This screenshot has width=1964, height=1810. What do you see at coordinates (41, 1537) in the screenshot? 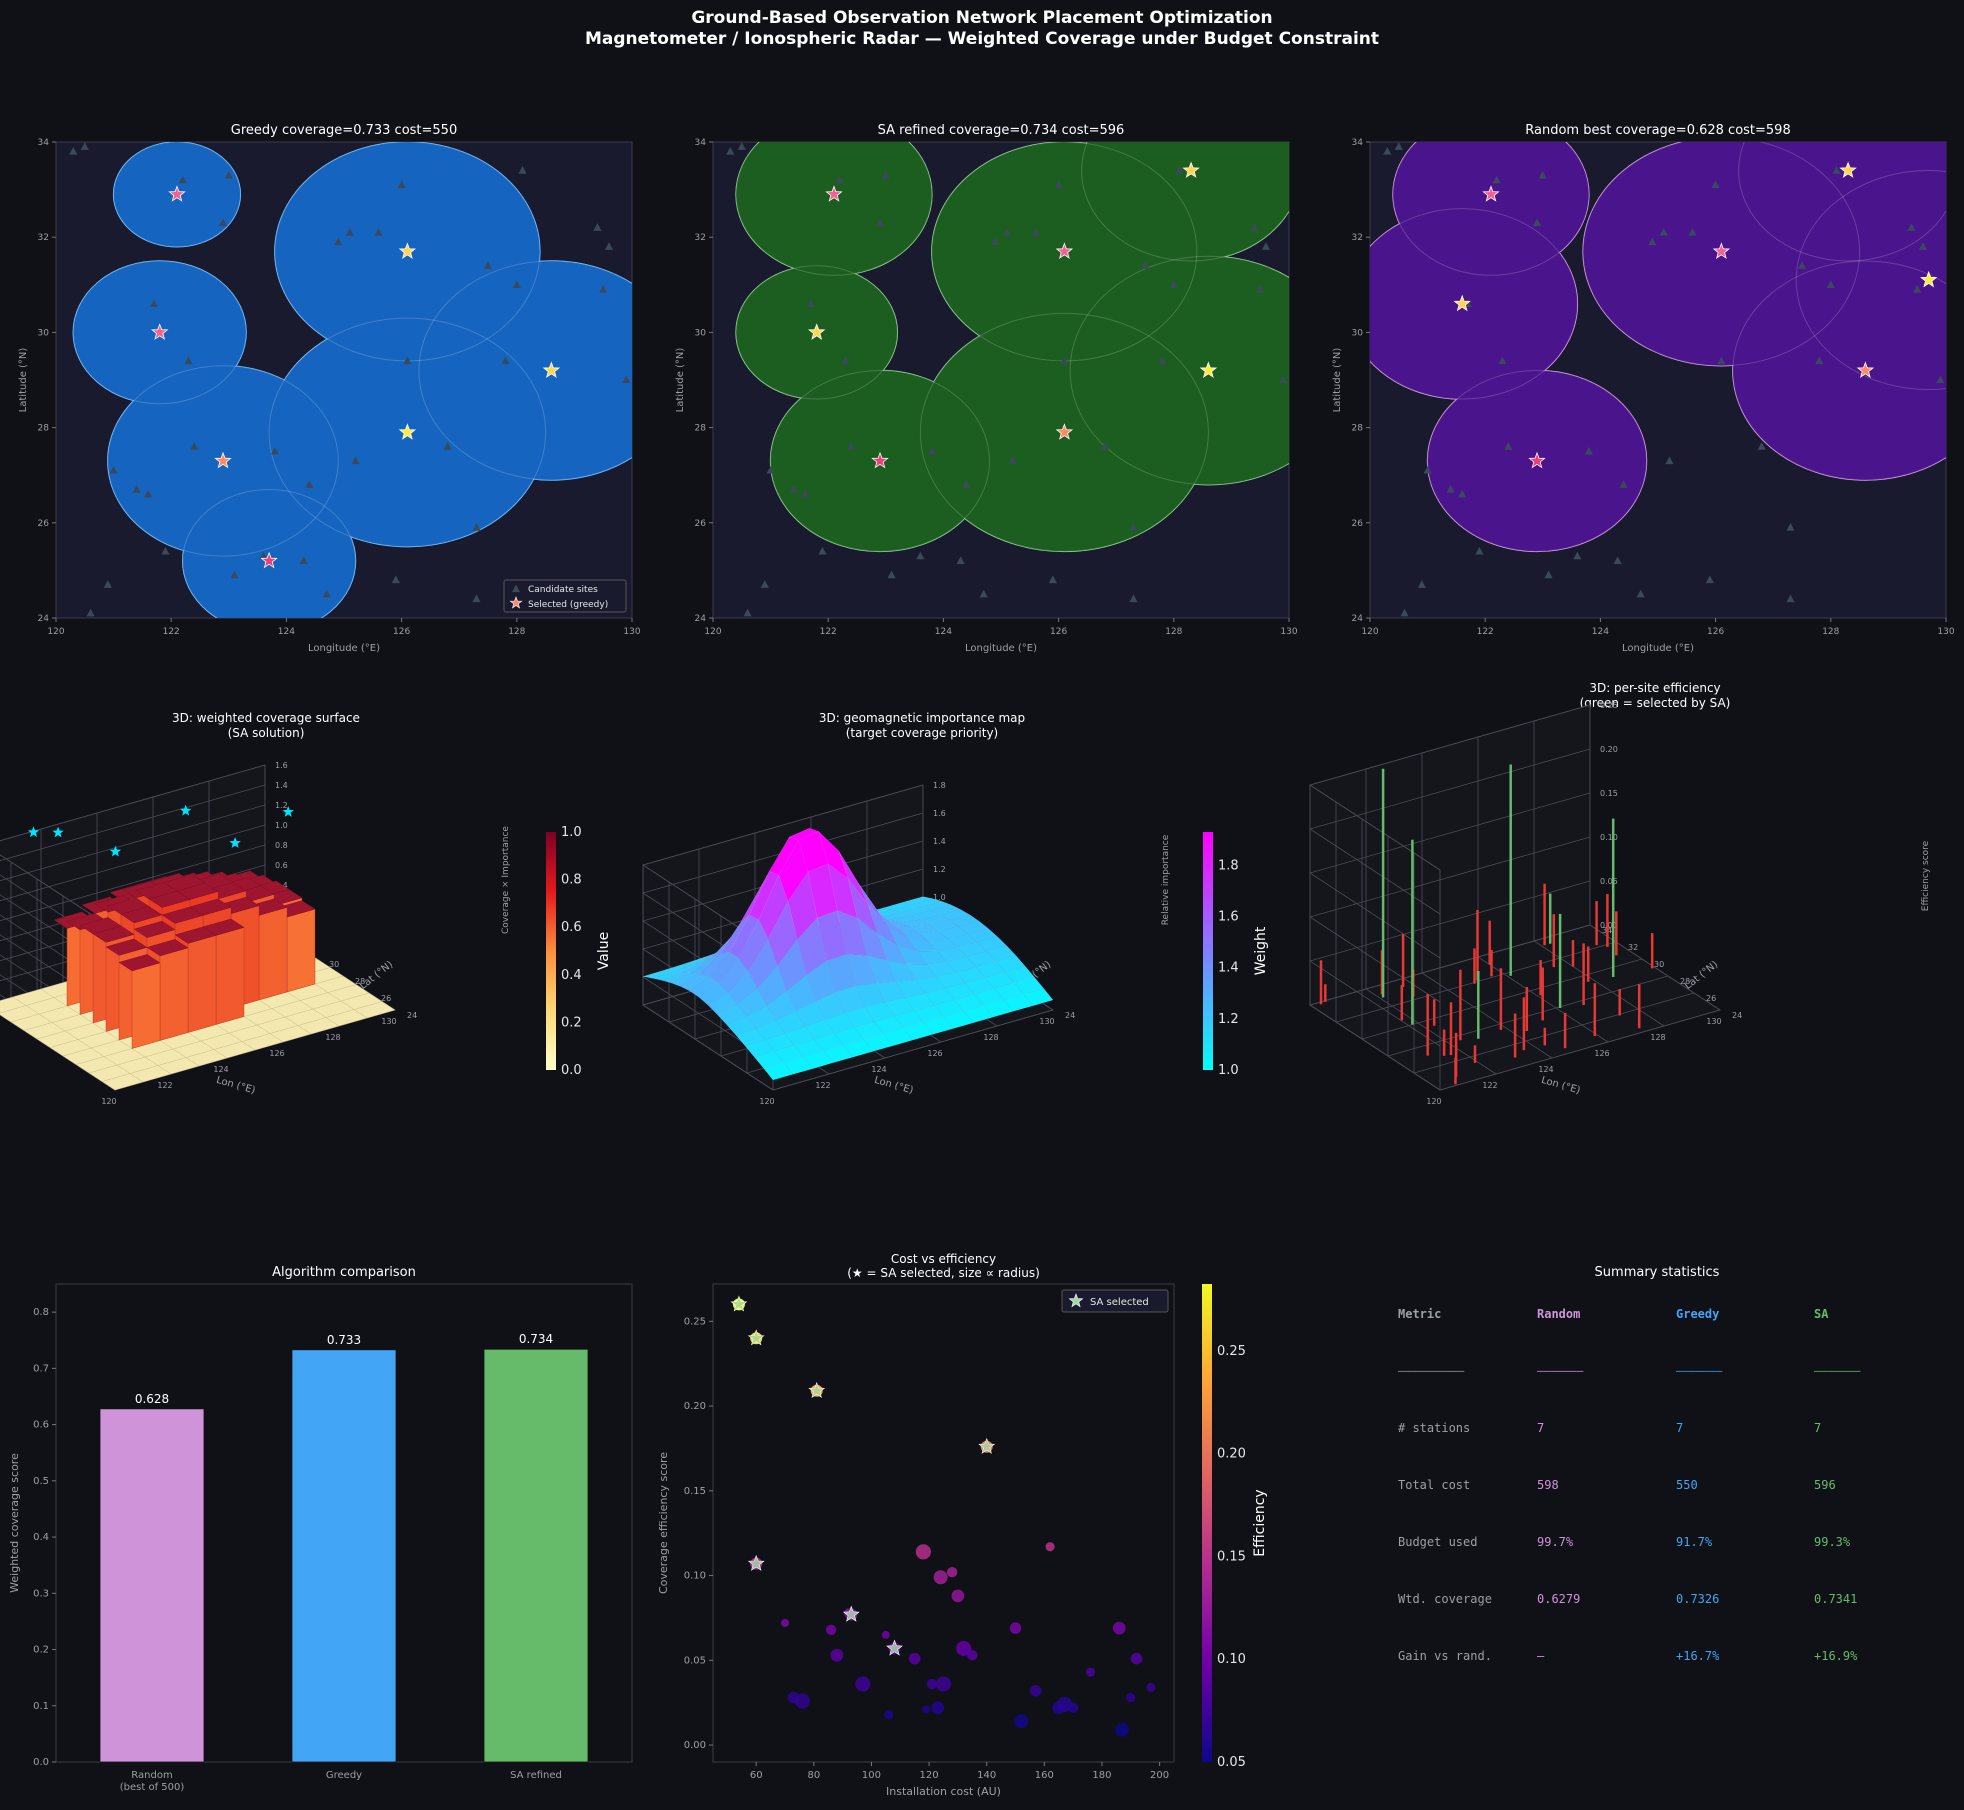
I see `y-tick-label: 0.4` at bounding box center [41, 1537].